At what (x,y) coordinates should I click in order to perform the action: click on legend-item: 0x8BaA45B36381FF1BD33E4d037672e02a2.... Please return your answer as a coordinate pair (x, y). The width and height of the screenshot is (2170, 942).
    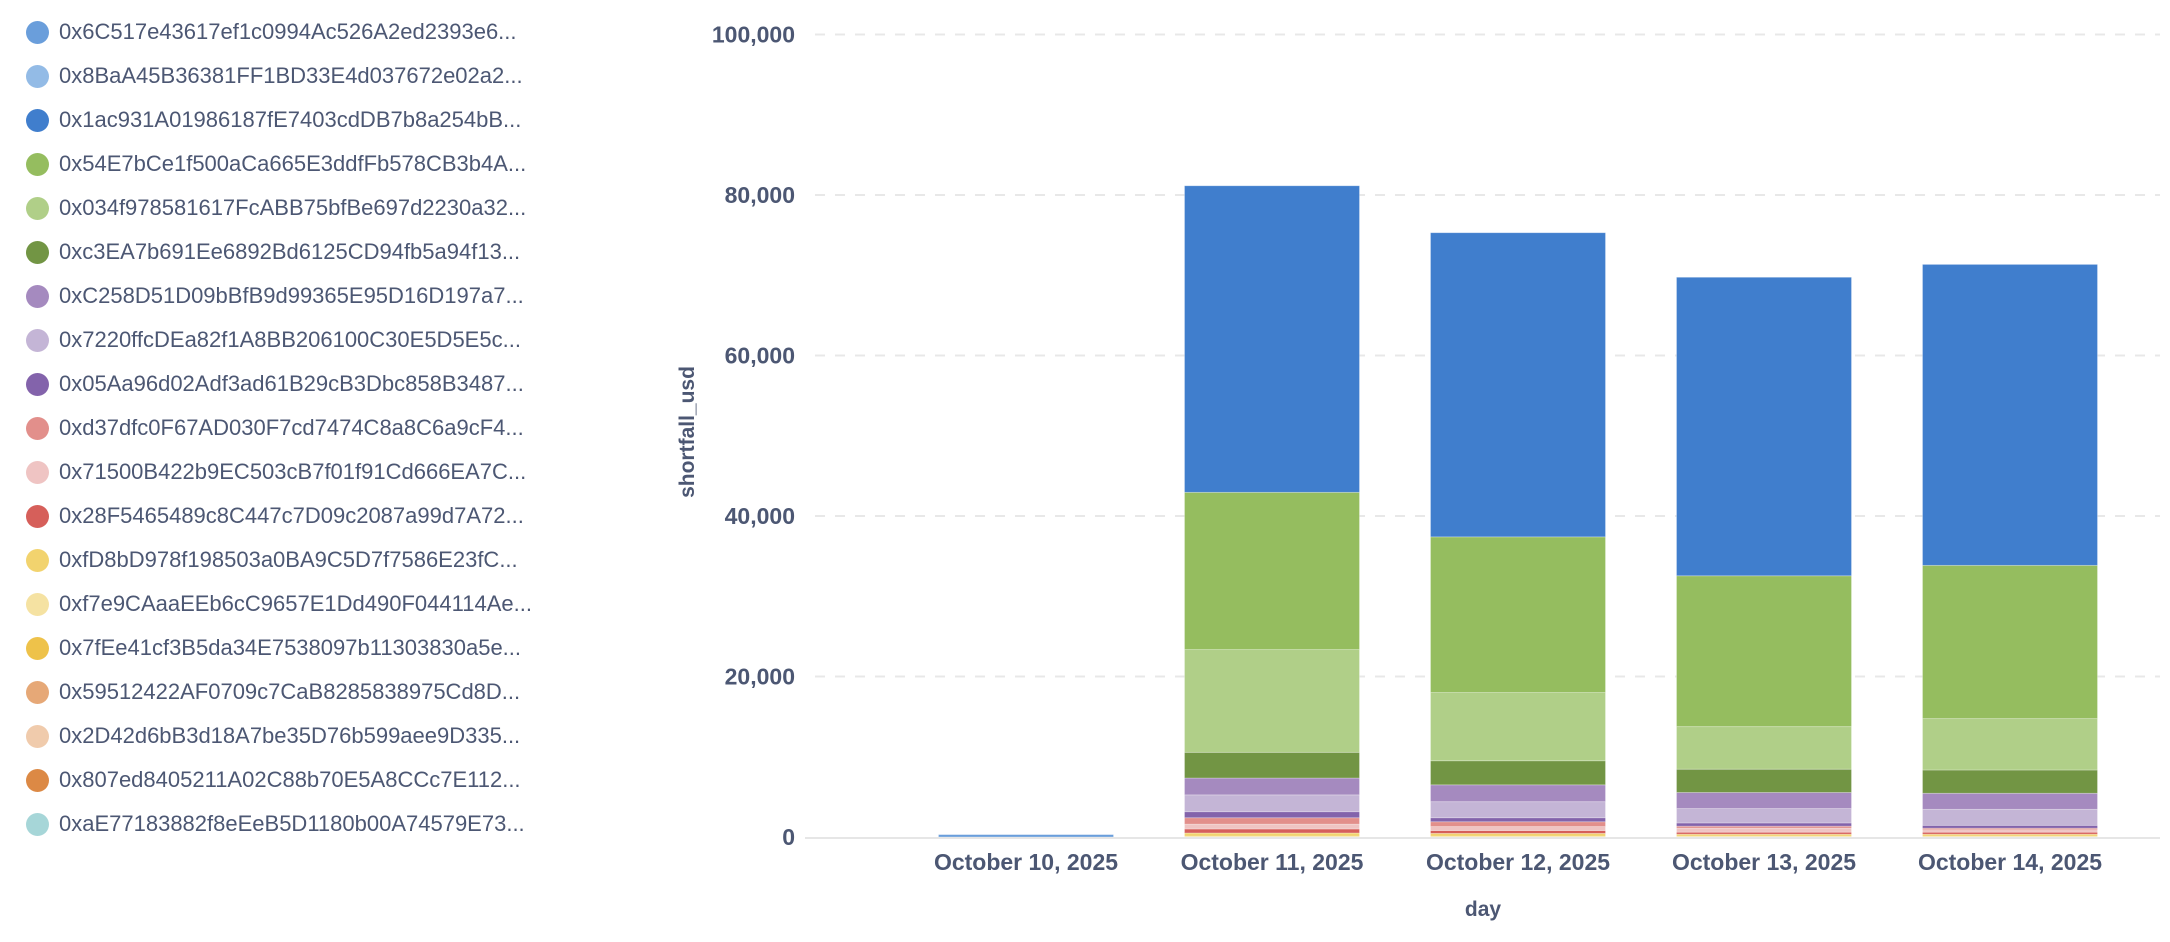
    Looking at the image, I should click on (311, 76).